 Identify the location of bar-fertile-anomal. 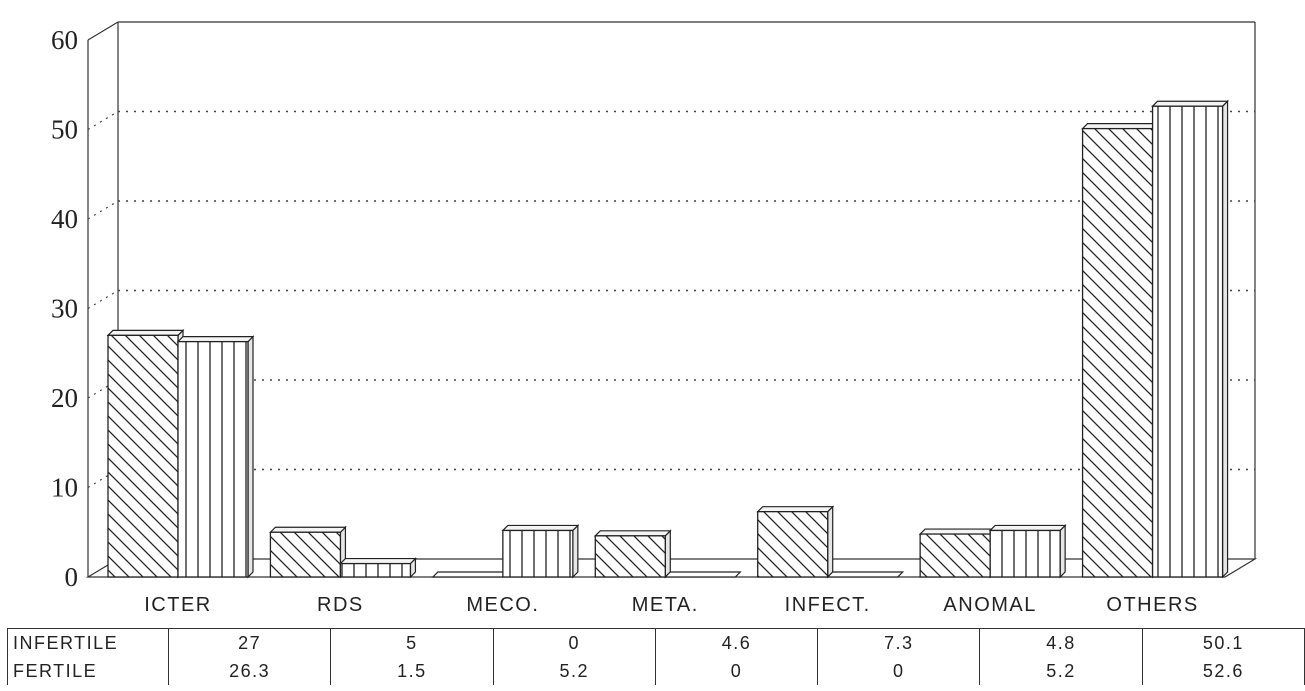
(1027, 551).